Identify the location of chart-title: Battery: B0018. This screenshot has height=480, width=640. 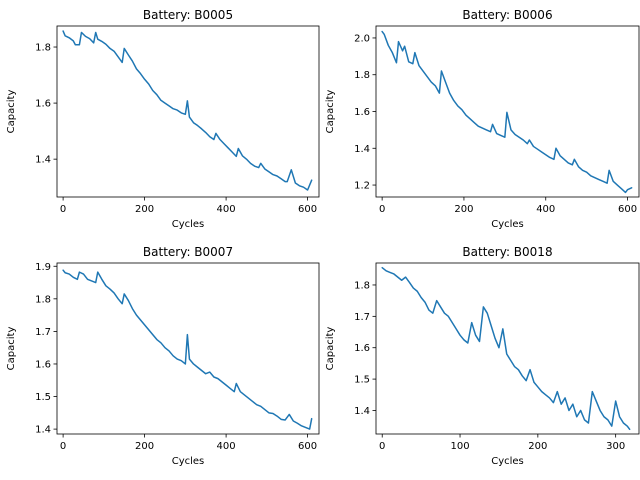
(507, 252).